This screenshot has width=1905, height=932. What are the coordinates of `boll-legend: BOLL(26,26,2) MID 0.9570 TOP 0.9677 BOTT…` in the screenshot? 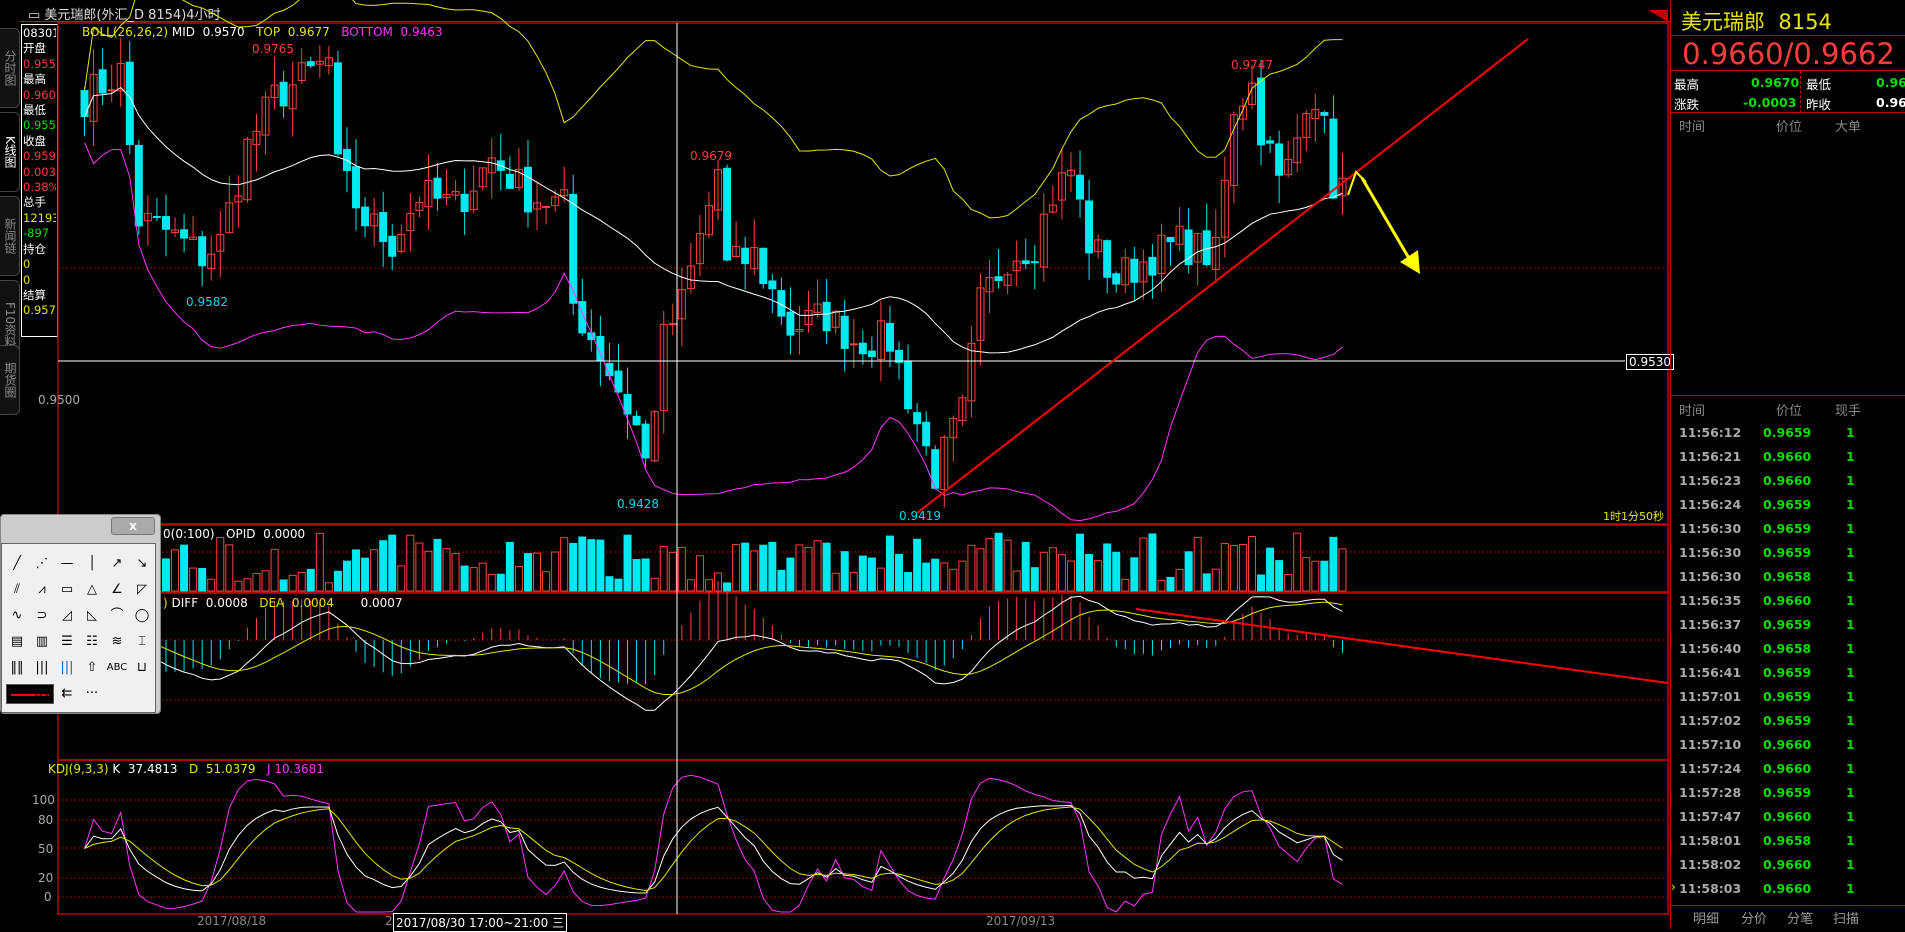 It's located at (262, 32).